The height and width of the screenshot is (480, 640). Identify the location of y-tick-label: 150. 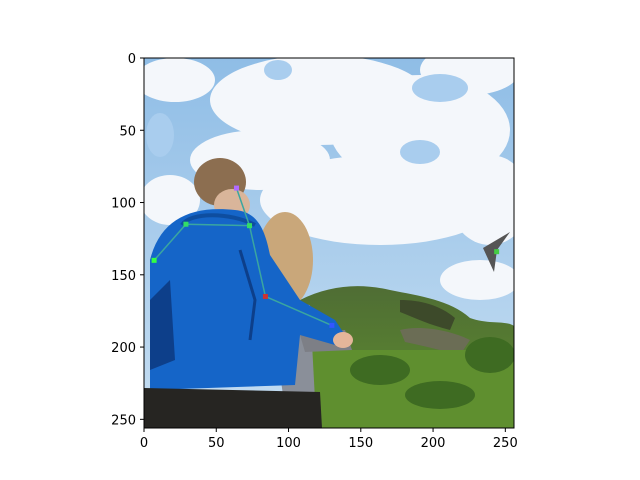
(123, 276).